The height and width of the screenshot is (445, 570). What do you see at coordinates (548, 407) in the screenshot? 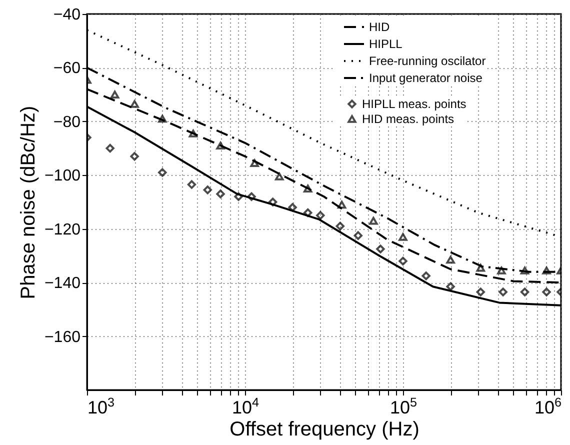
I see `x-tick-label: 10$^{6}$` at bounding box center [548, 407].